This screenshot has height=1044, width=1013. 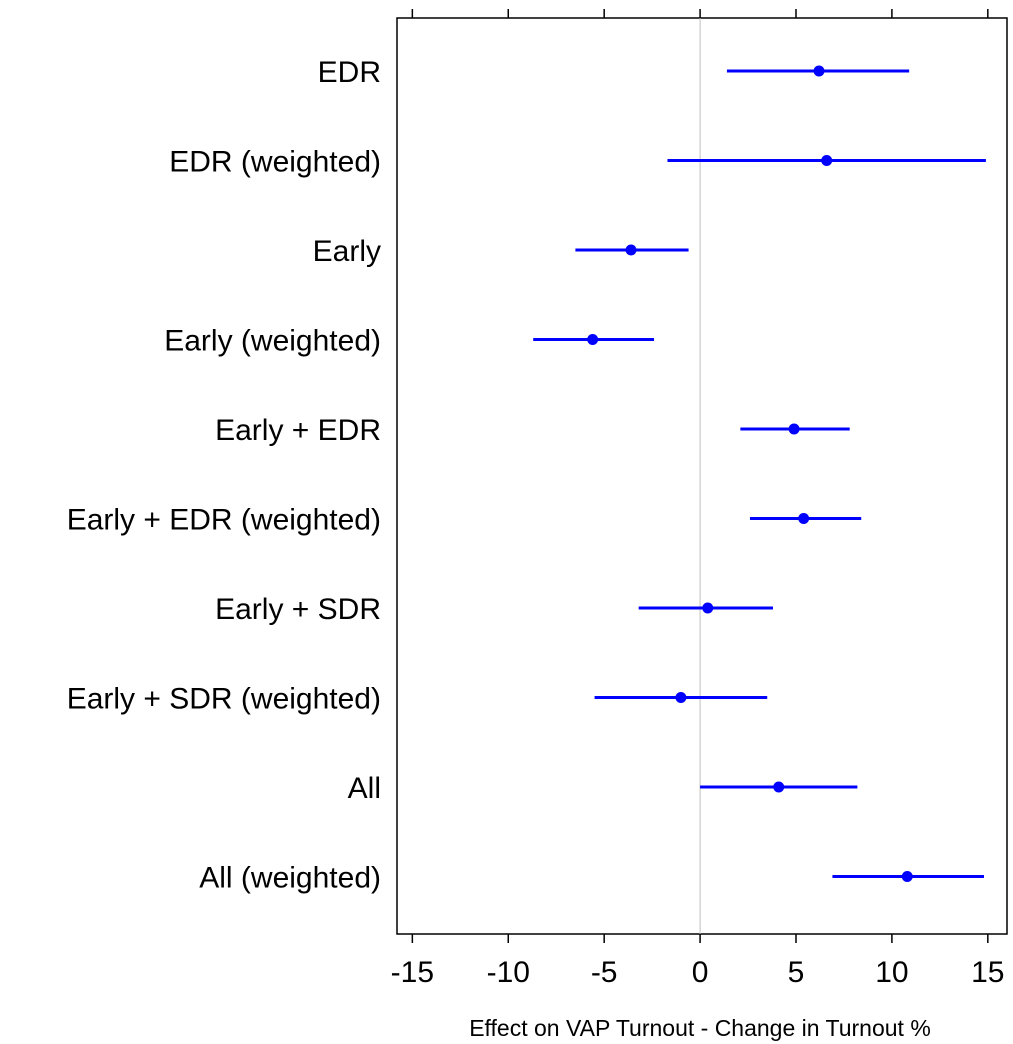 I want to click on x-tick-label: -10, so click(x=508, y=972).